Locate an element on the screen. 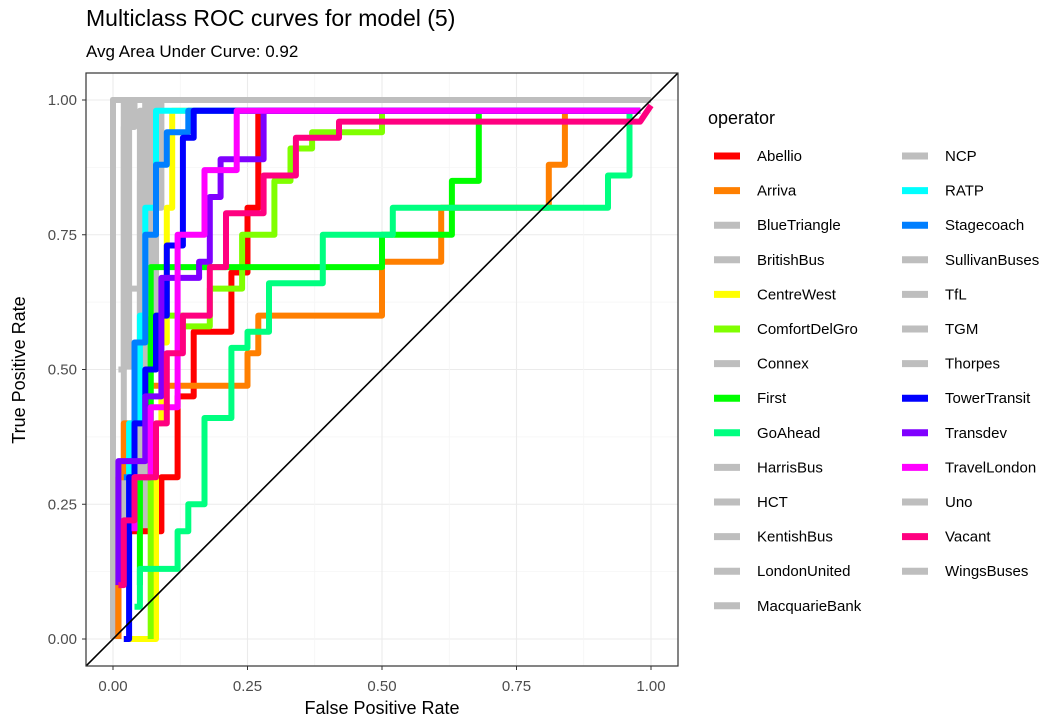 Image resolution: width=1063 pixels, height=721 pixels. legend-label-CentreWest: CentreWest is located at coordinates (797, 294).